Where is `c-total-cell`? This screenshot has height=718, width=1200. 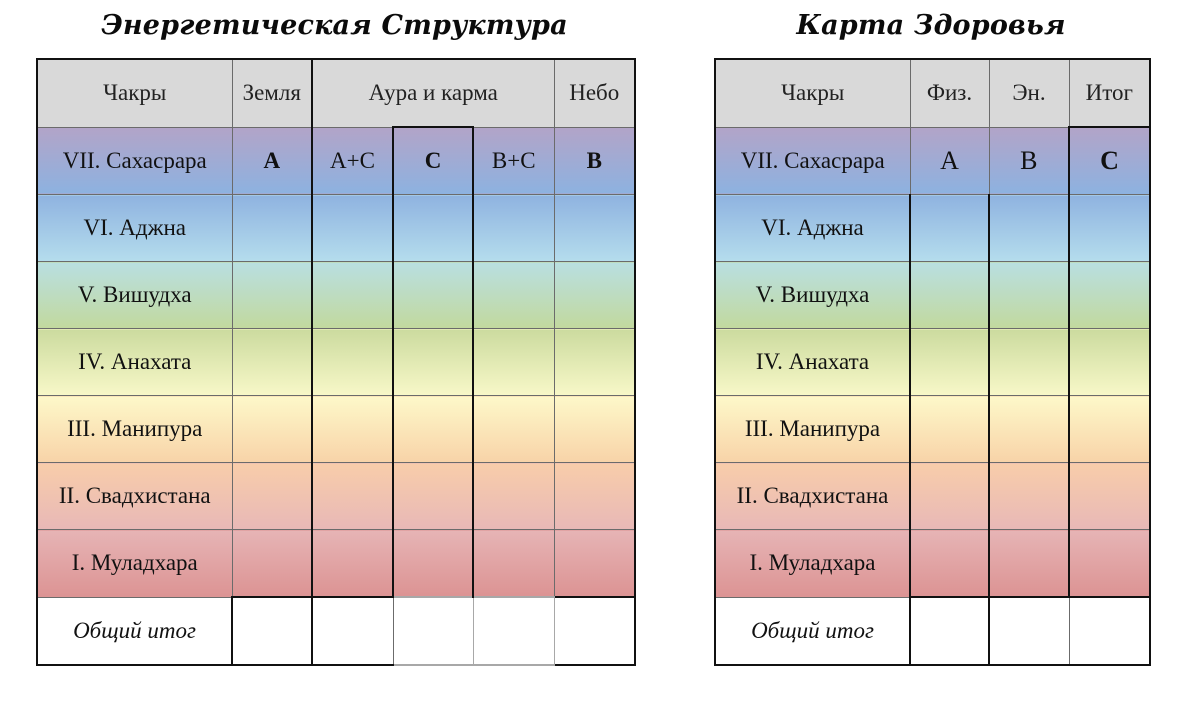
c-total-cell is located at coordinates (433, 631).